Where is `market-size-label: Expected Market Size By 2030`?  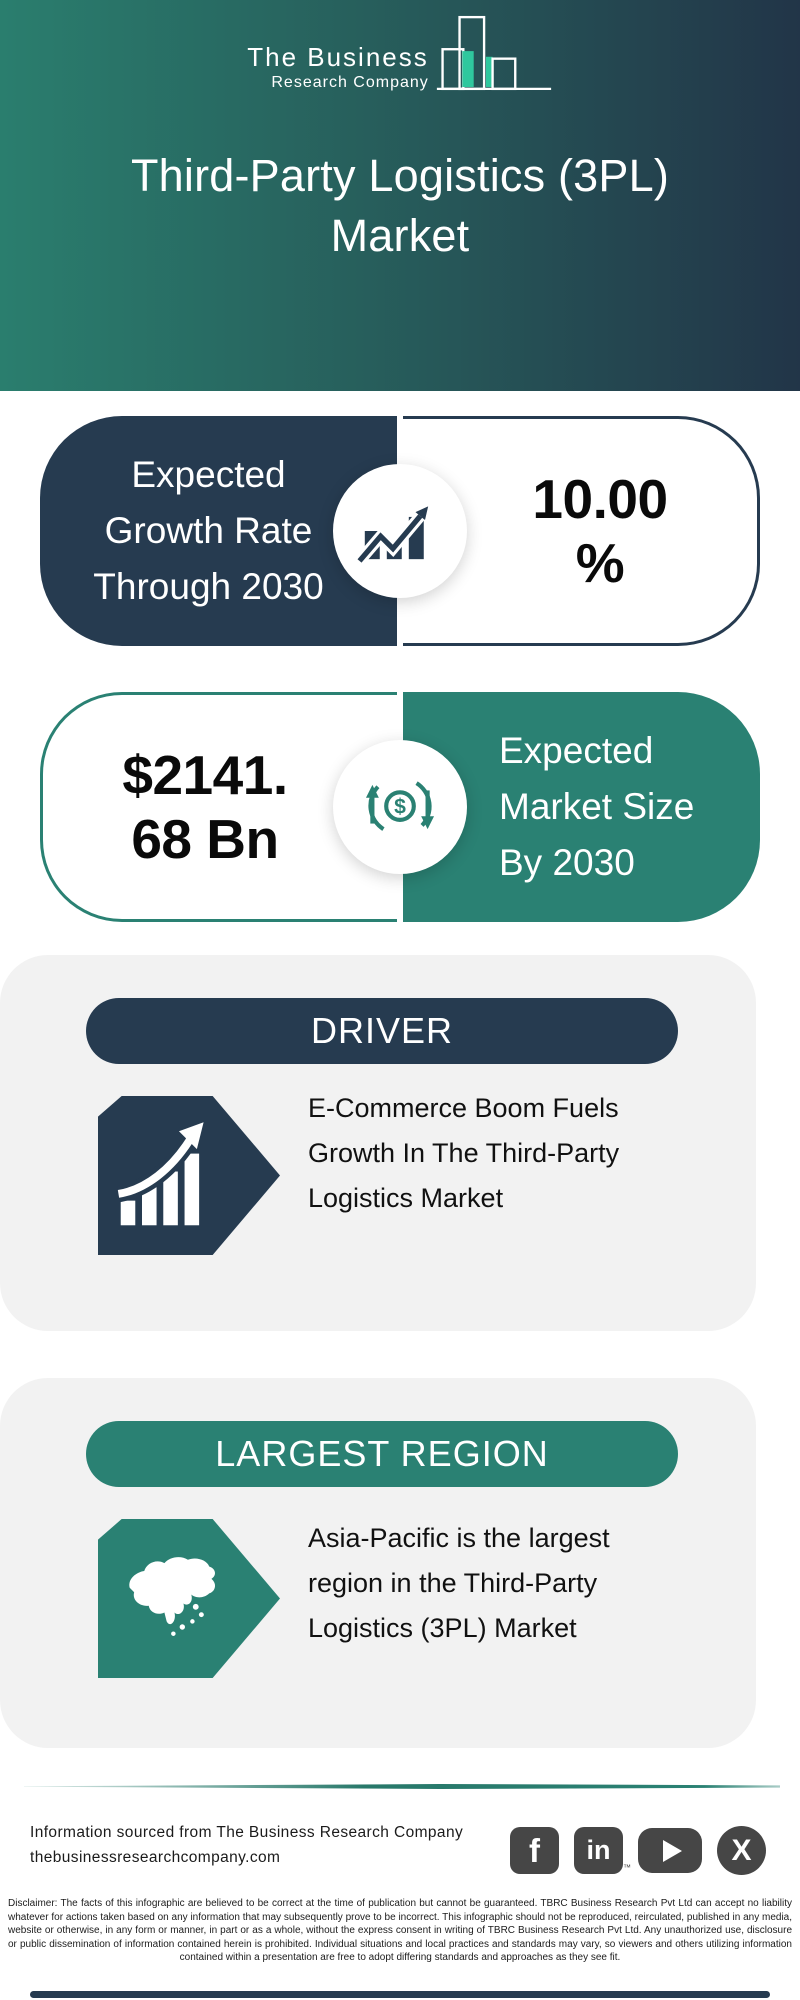 market-size-label: Expected Market Size By 2030 is located at coordinates (597, 806).